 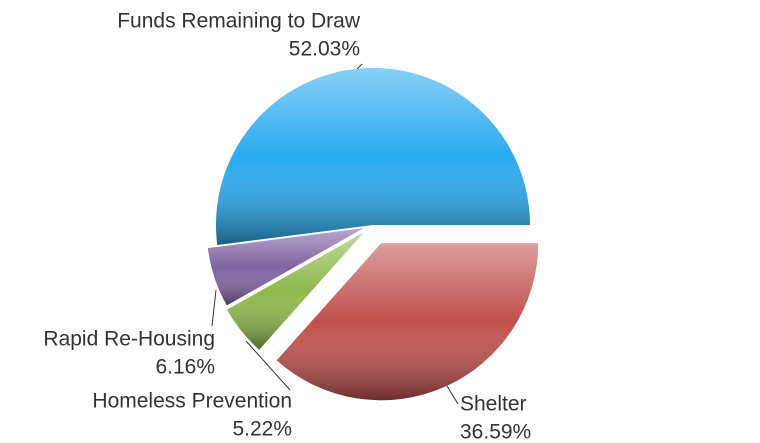 I want to click on value-label: 36.59%, so click(x=495, y=432).